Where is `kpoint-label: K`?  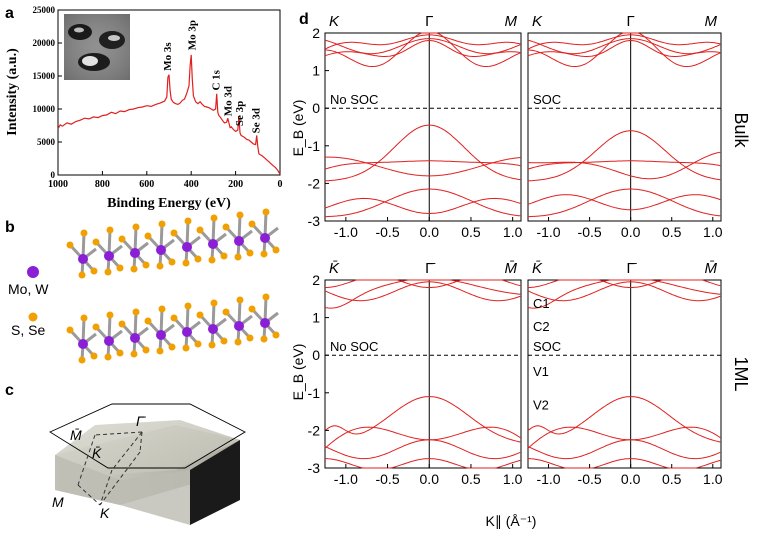
kpoint-label: K is located at coordinates (334, 21).